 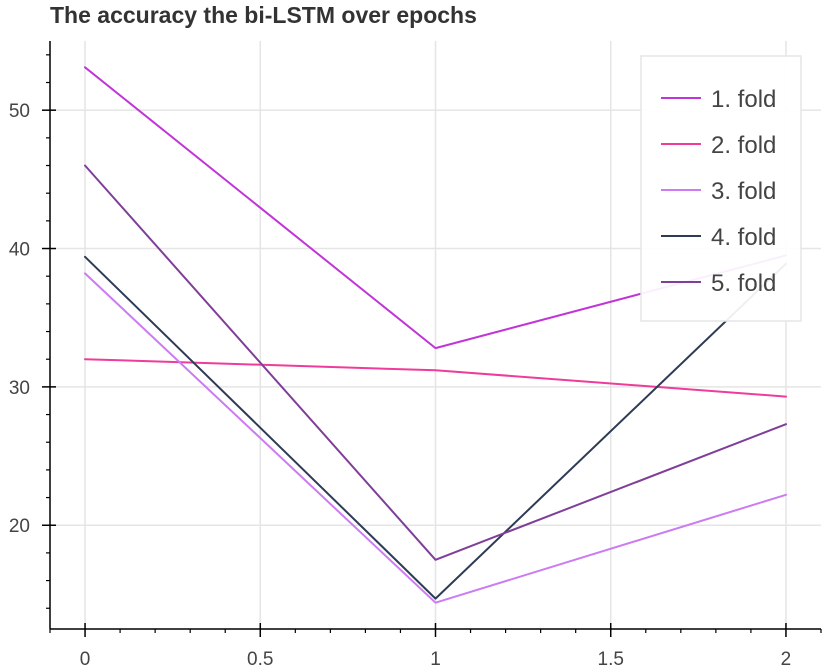 I want to click on x-tick-label-0: 0, so click(x=85, y=658).